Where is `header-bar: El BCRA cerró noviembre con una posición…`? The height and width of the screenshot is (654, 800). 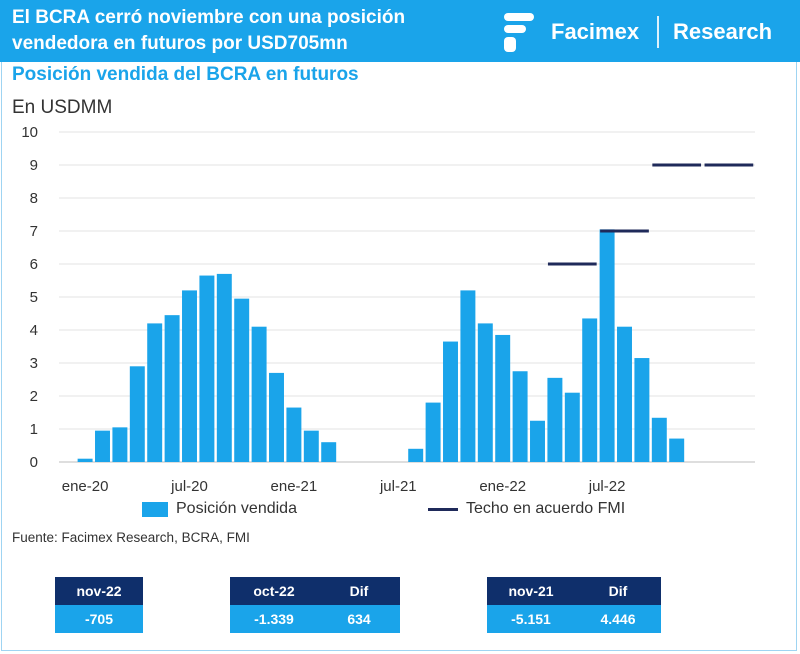
header-bar: El BCRA cerró noviembre con una posición… is located at coordinates (400, 31).